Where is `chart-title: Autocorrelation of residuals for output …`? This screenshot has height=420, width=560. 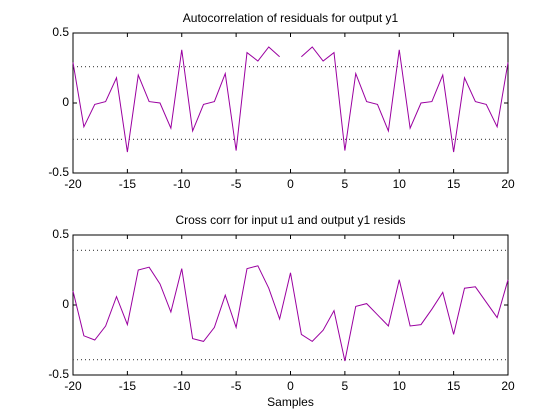 chart-title: Autocorrelation of residuals for output … is located at coordinates (291, 18).